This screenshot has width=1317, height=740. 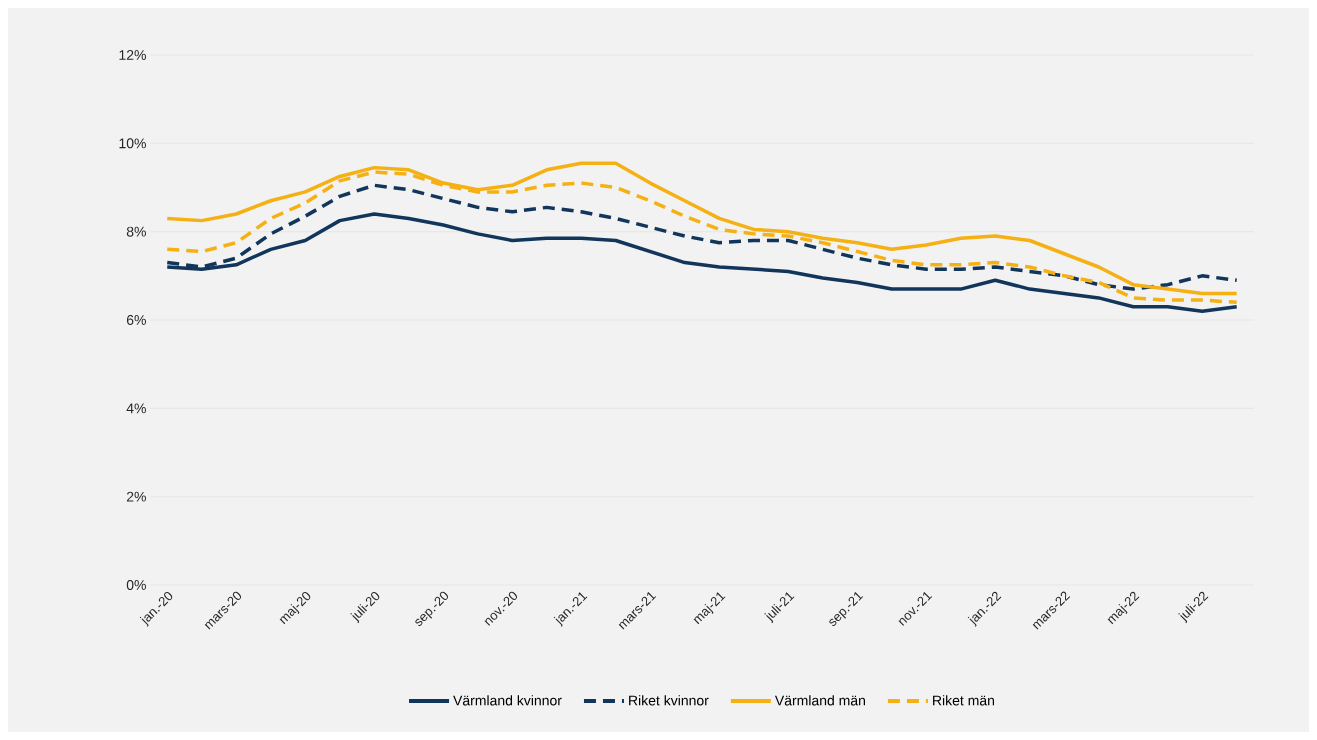 What do you see at coordinates (819, 700) in the screenshot?
I see `legend-label: Värmland män` at bounding box center [819, 700].